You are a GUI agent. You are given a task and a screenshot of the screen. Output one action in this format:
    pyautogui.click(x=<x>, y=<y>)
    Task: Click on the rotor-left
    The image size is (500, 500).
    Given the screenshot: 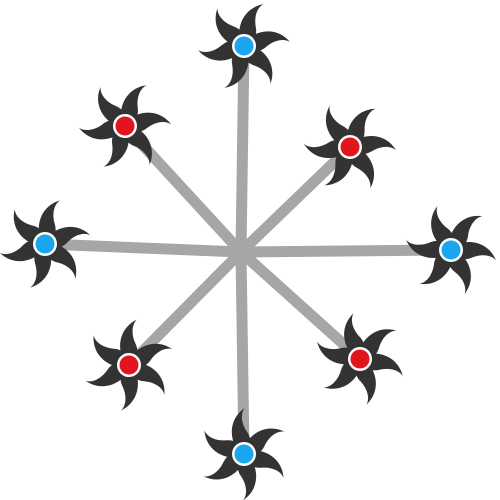 What is the action you would take?
    pyautogui.click(x=45, y=244)
    